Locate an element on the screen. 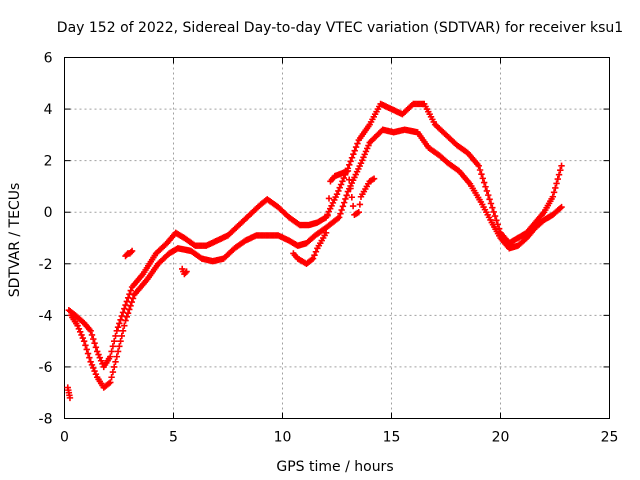 The height and width of the screenshot is (480, 640). x-tick-label: 0 is located at coordinates (64, 438).